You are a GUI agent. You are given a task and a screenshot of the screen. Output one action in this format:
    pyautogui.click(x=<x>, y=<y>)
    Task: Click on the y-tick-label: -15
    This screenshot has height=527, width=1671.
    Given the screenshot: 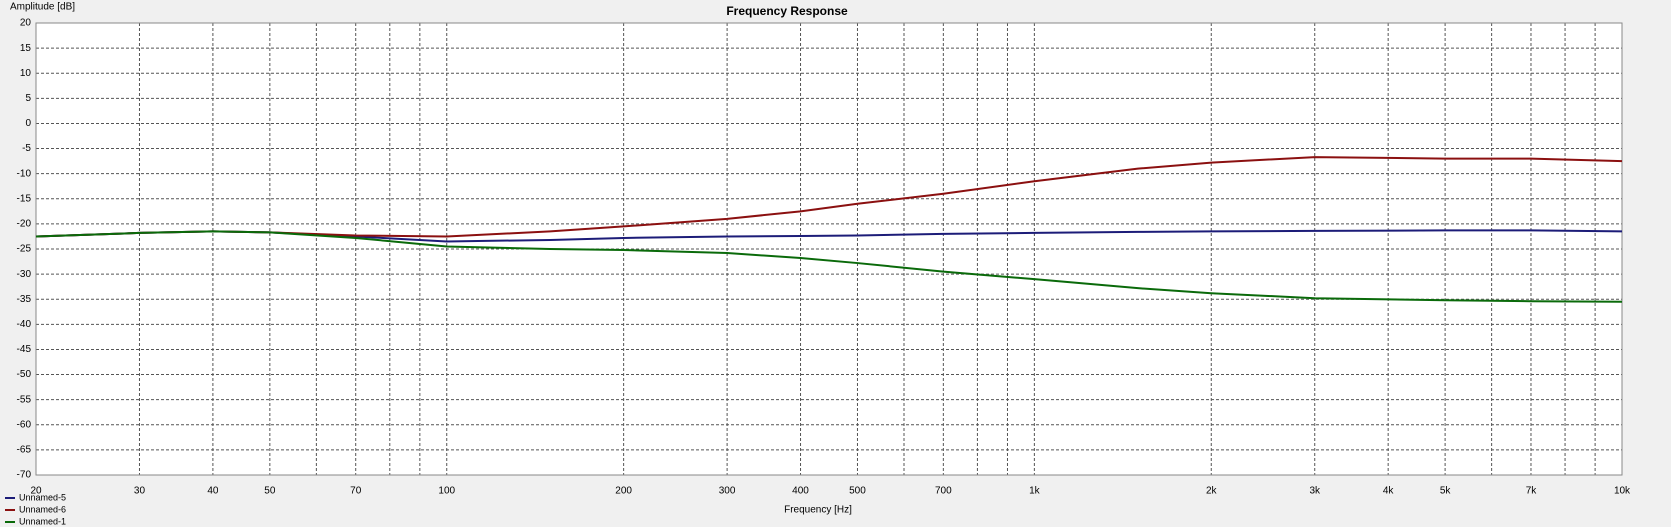 What is the action you would take?
    pyautogui.click(x=24, y=198)
    